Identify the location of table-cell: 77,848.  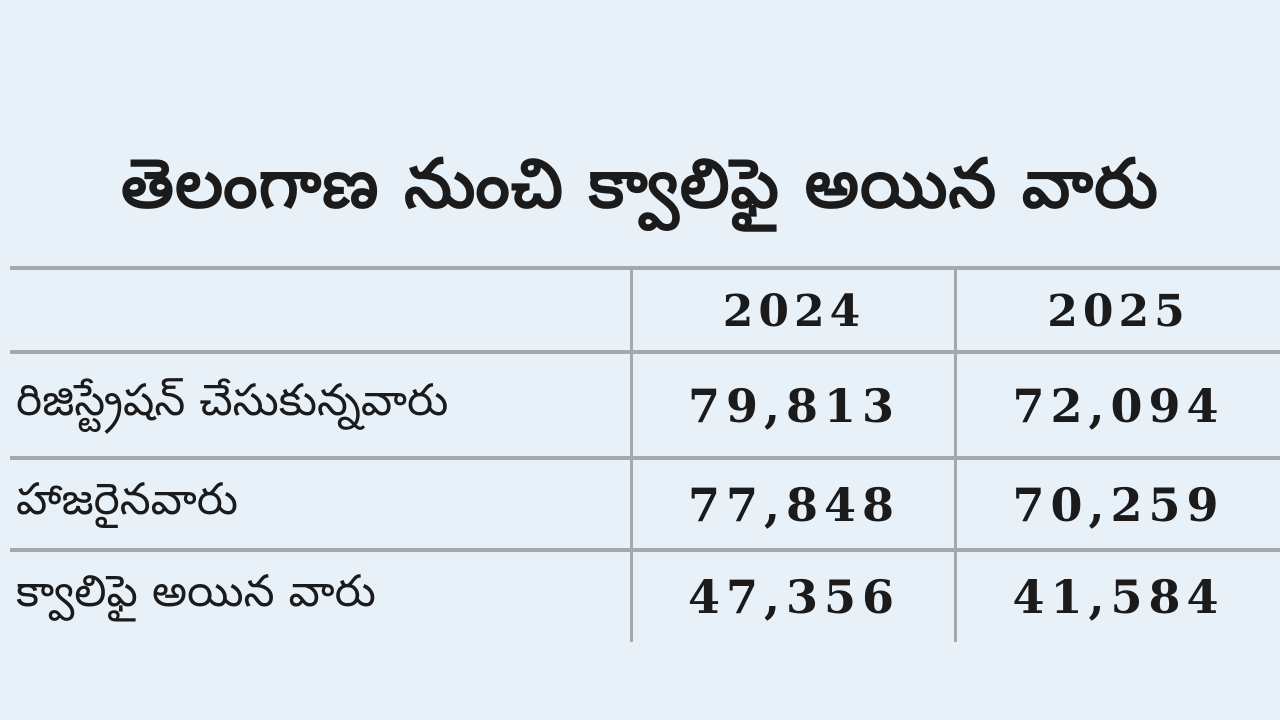
(794, 505).